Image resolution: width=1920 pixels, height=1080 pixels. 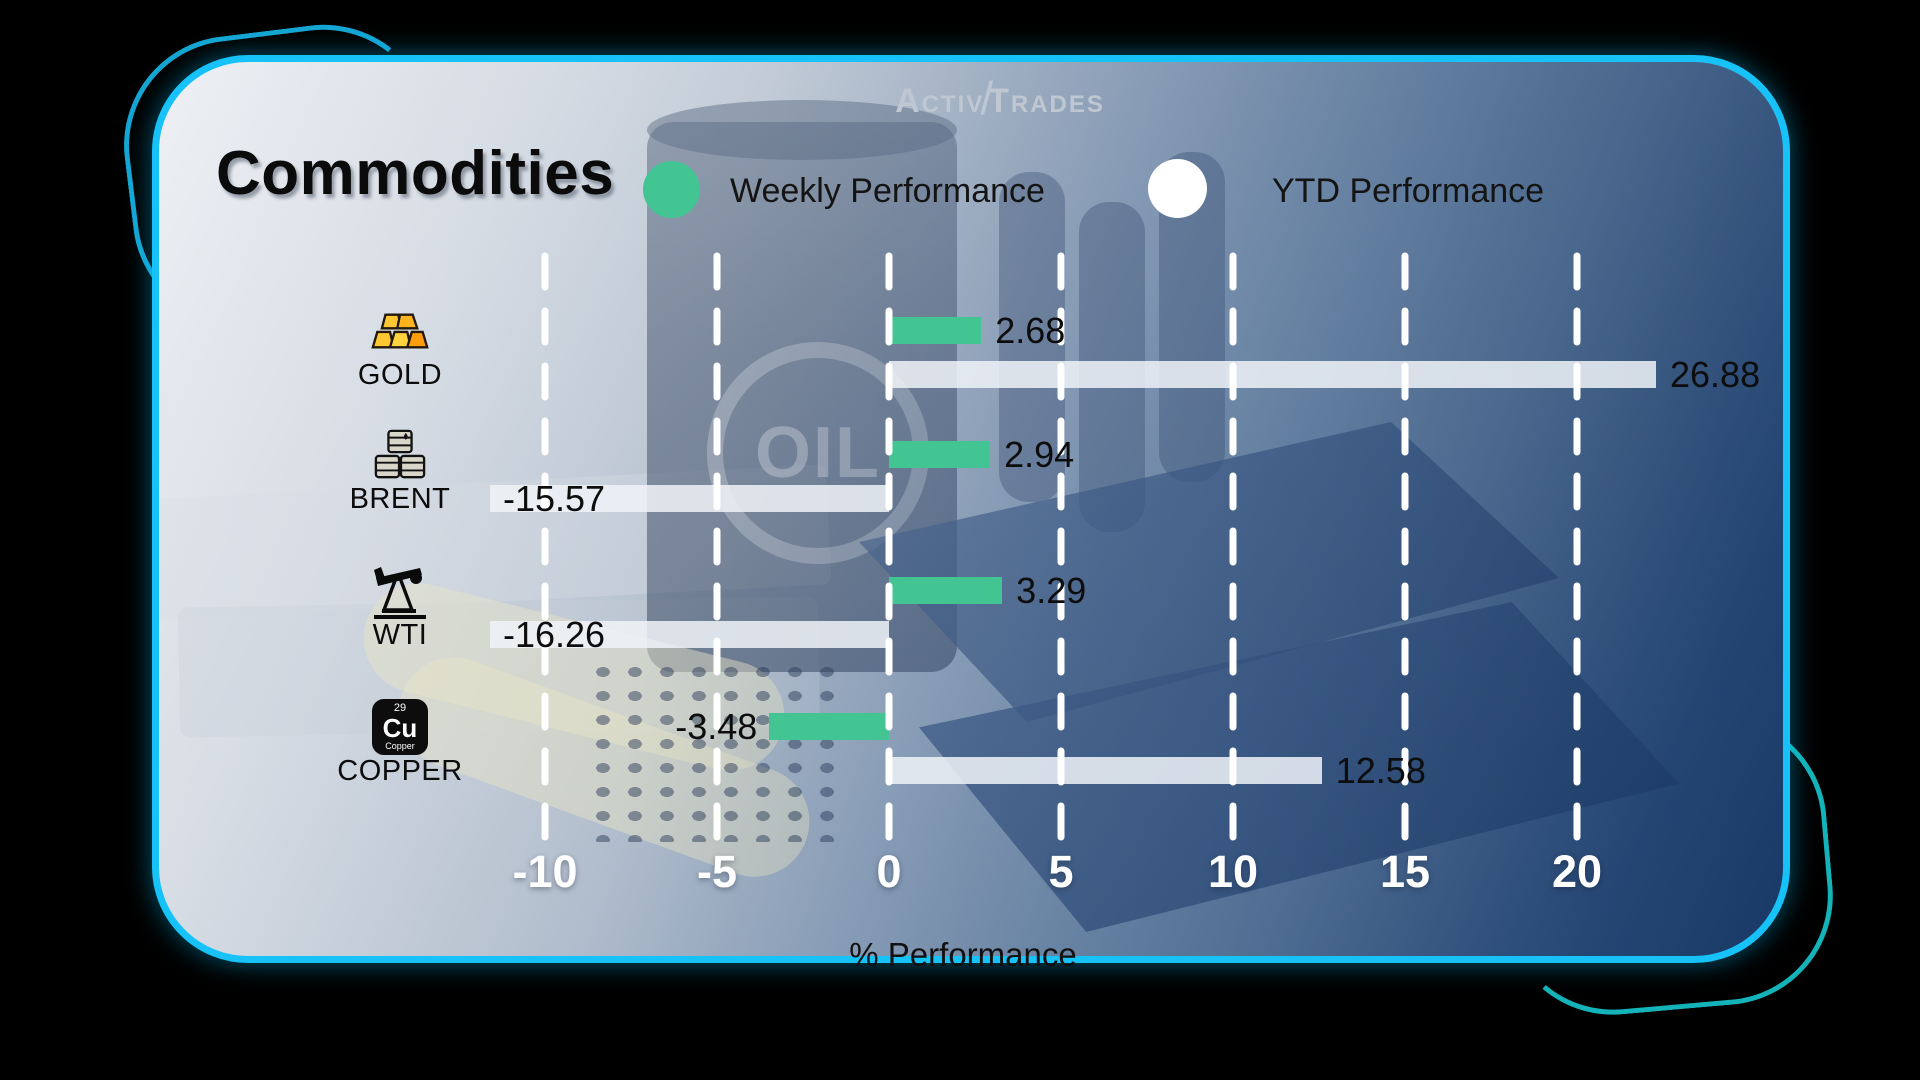 I want to click on weekly-legend-label: Weekly Performance, so click(x=887, y=191).